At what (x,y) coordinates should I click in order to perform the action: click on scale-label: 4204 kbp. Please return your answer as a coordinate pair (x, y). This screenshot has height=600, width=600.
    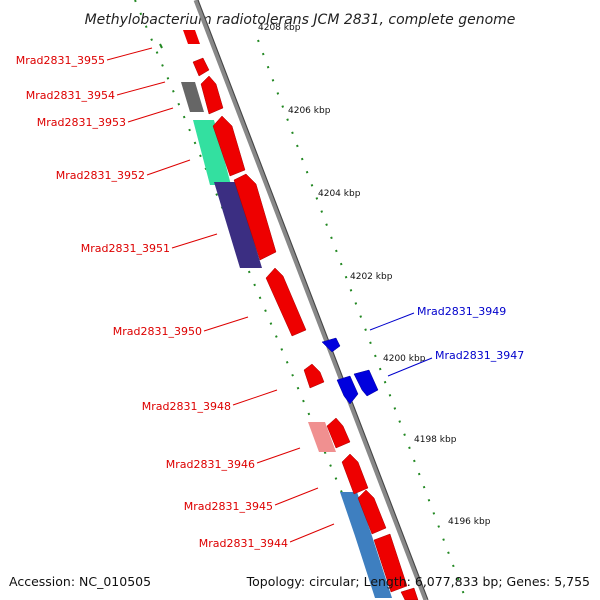
    Looking at the image, I should click on (339, 194).